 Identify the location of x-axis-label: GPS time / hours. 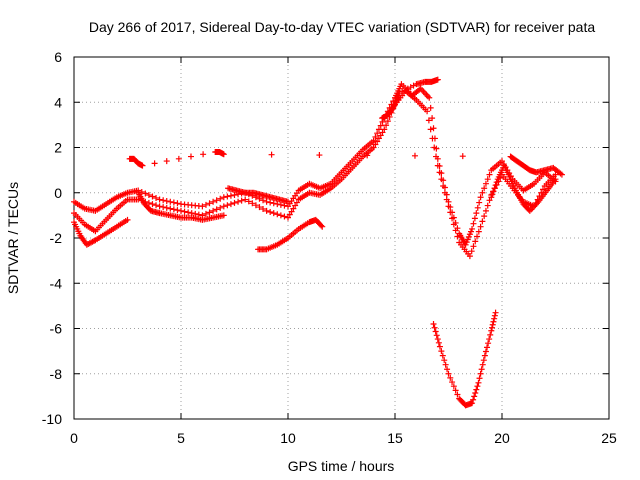
(341, 466).